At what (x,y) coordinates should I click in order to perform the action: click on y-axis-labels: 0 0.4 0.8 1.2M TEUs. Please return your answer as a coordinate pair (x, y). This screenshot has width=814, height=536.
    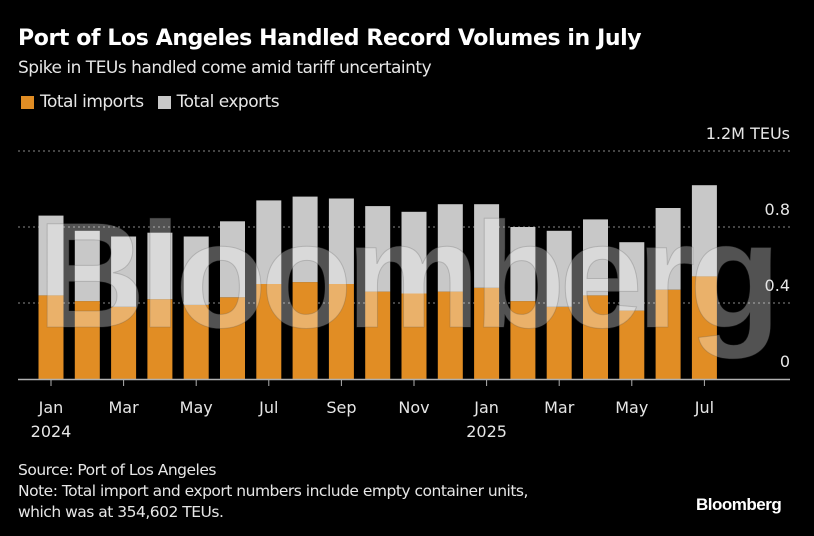
    Looking at the image, I should click on (748, 247).